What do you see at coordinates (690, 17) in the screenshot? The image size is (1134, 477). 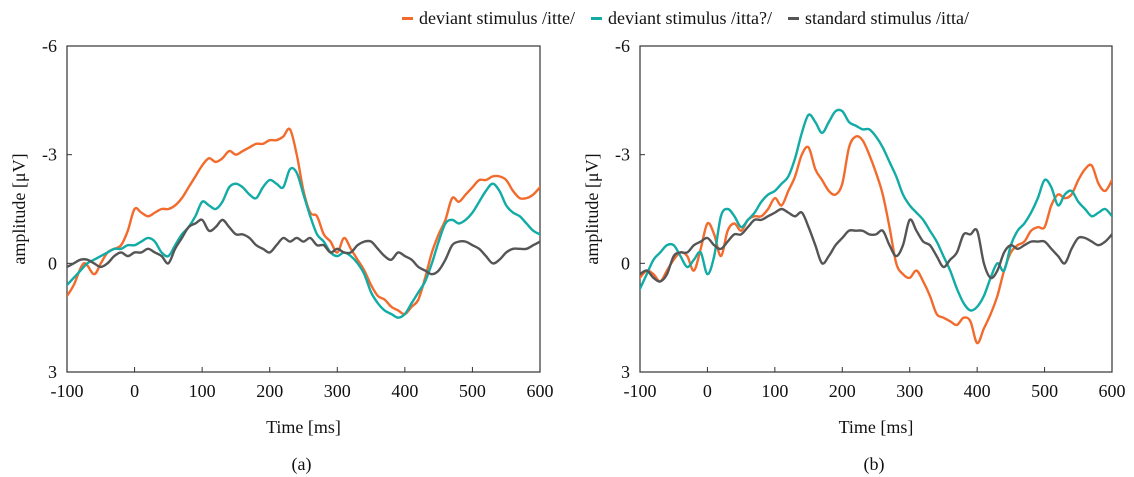 I see `legend-label-itta-glottal: deviant stimulus /itta?/` at bounding box center [690, 17].